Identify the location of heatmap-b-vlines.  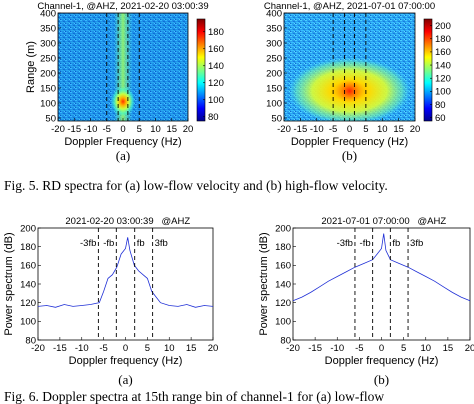
(349, 67).